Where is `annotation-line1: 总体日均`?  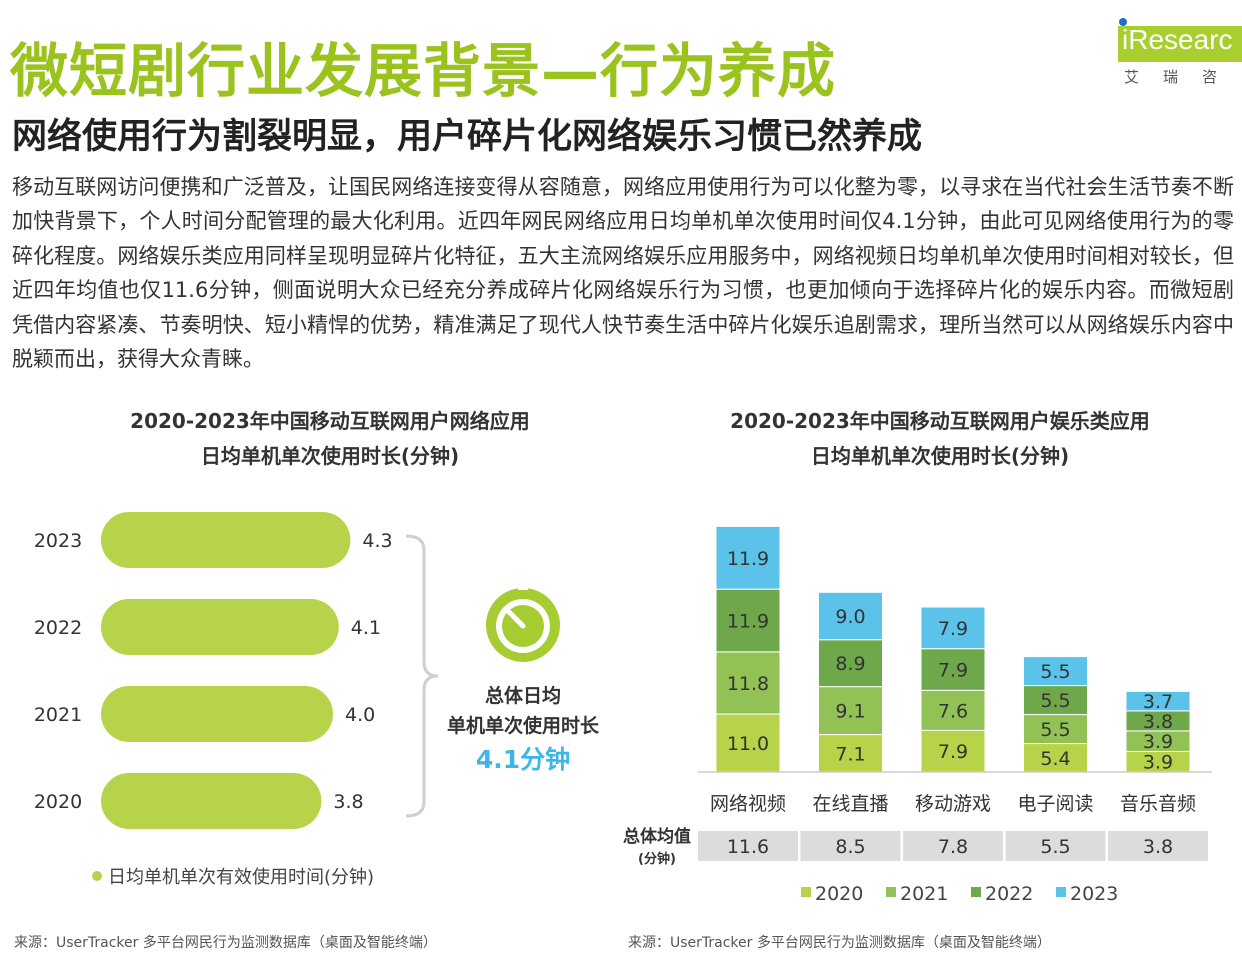
annotation-line1: 总体日均 is located at coordinates (523, 695).